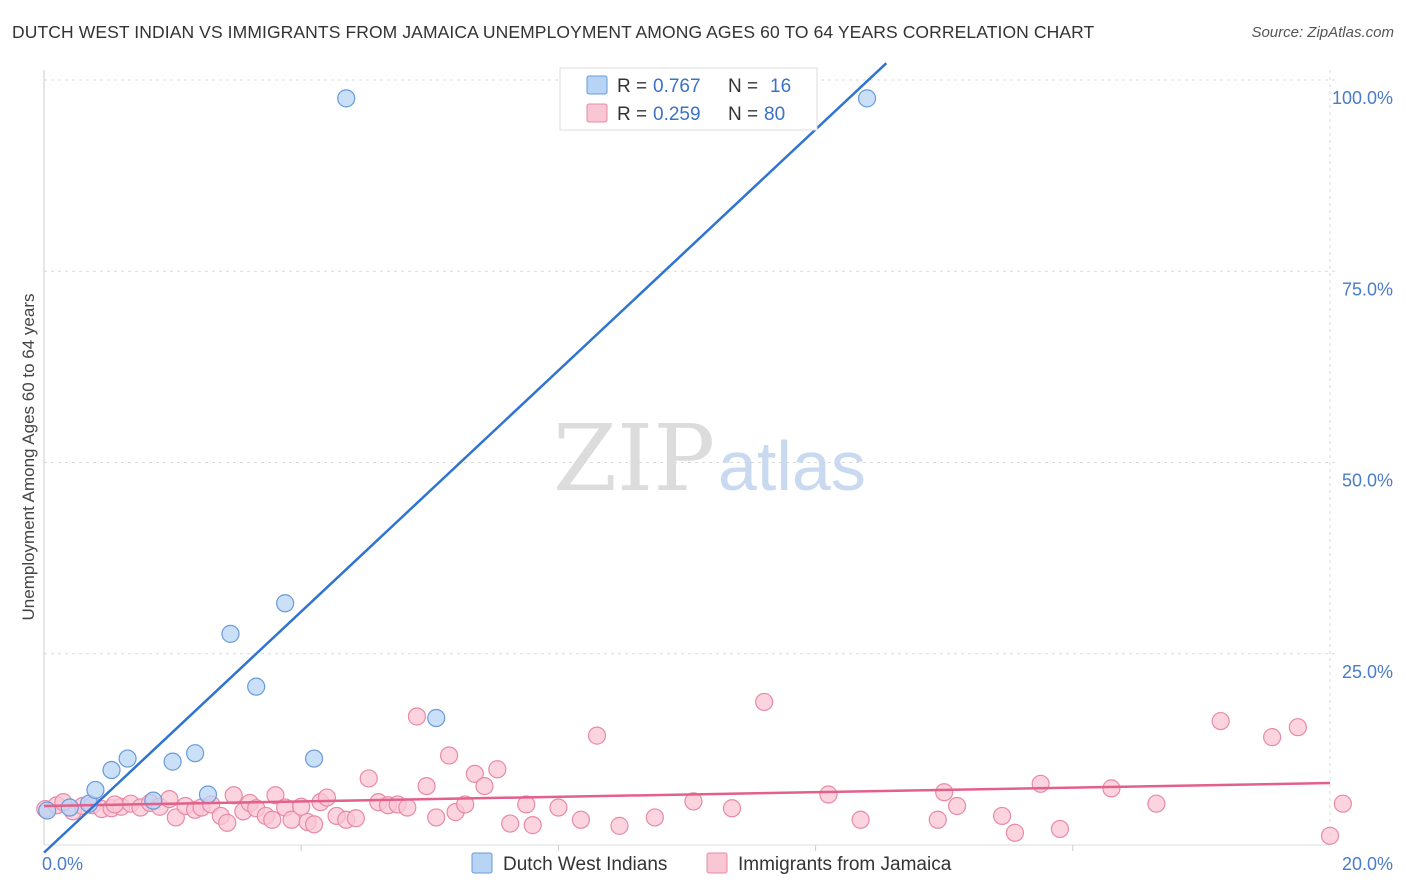 This screenshot has height=892, width=1406. Describe the element at coordinates (1367, 481) in the screenshot. I see `y-tick-label: 50.0%` at that location.